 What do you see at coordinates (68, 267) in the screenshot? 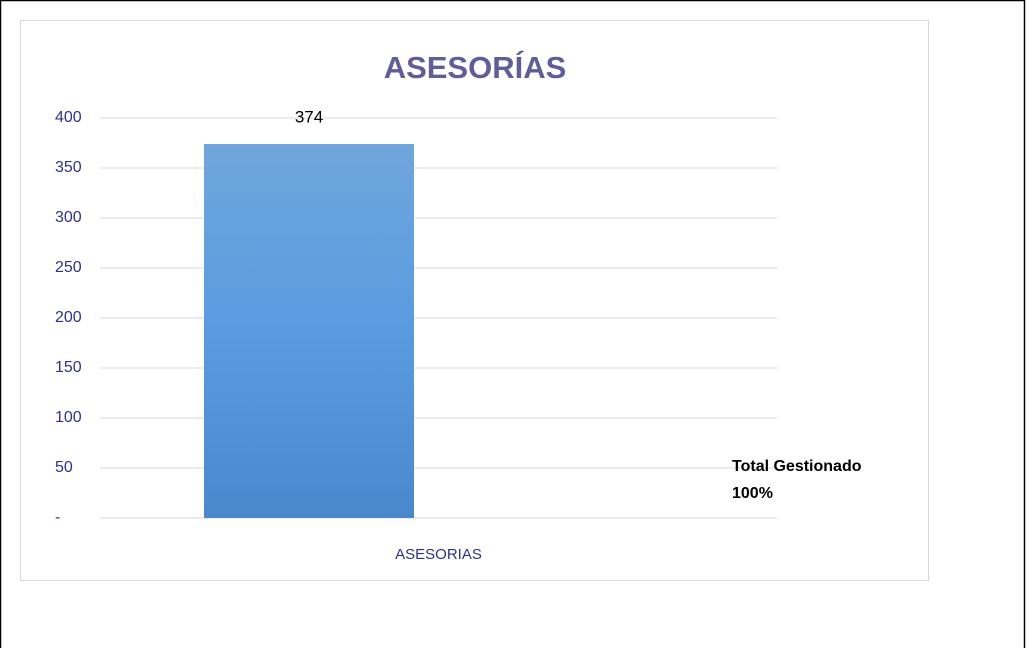
I see `y-tick-label: 250` at bounding box center [68, 267].